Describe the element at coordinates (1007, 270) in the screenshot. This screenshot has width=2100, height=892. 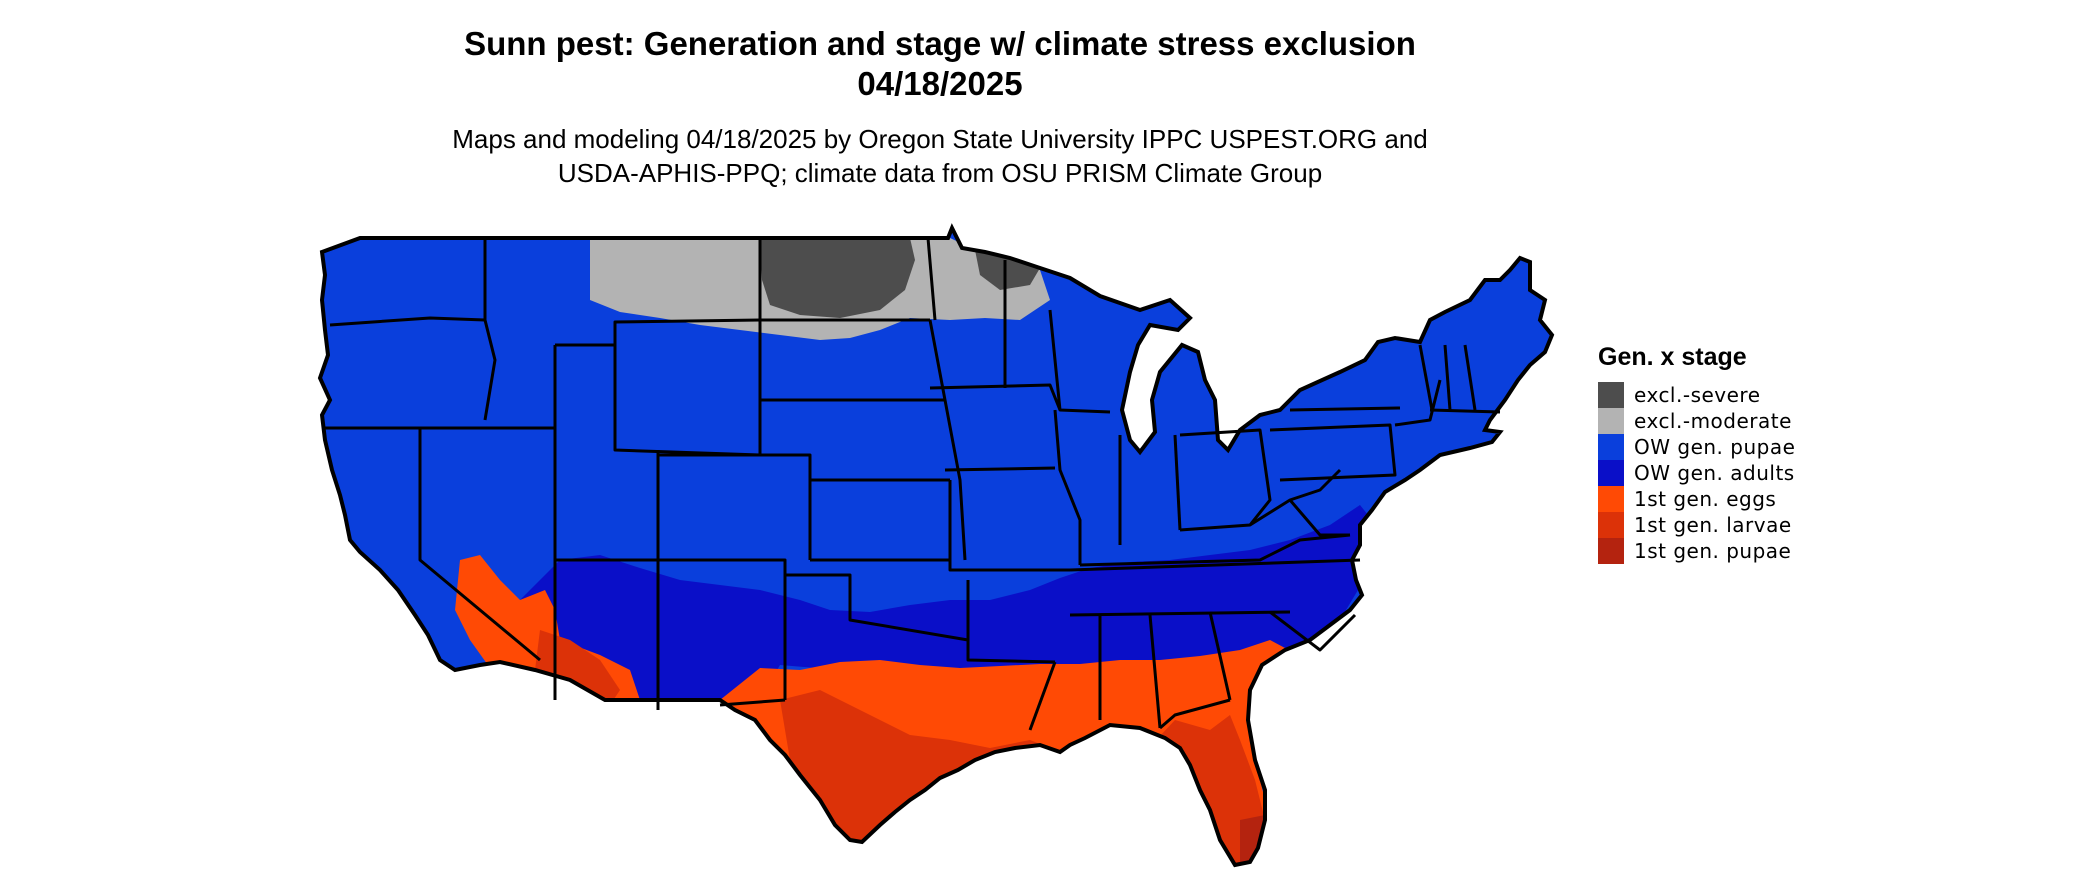
I see `excl-severe-region-minnesota` at that location.